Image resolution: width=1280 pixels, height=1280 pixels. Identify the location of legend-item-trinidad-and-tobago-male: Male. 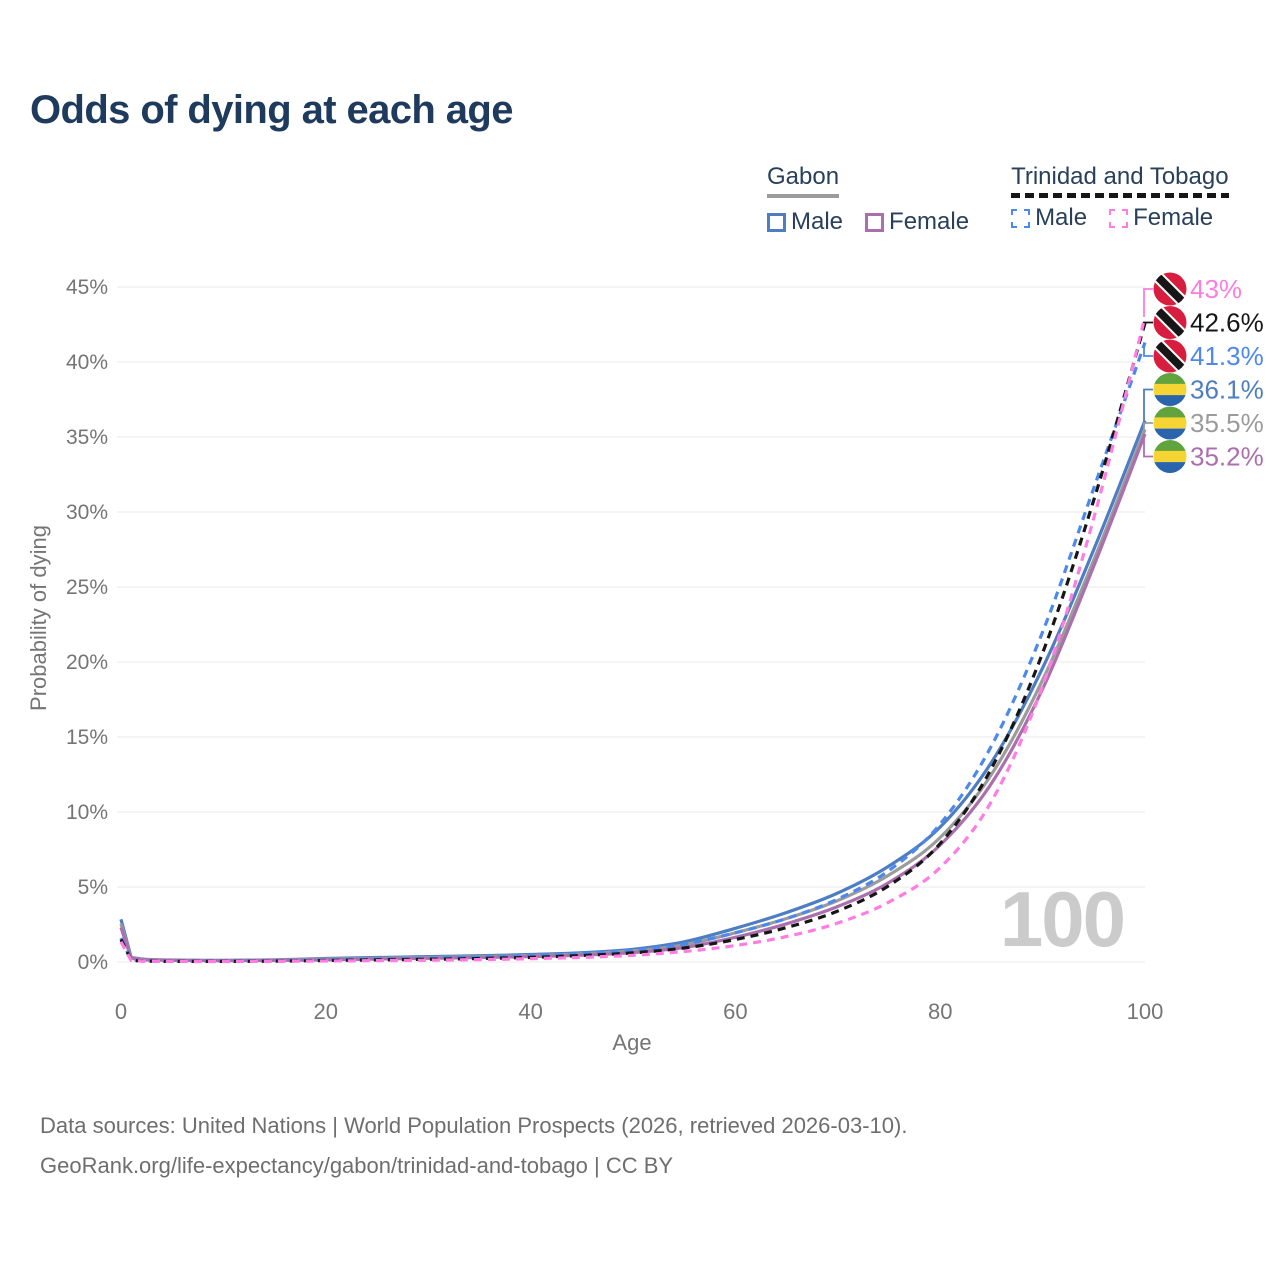
(1049, 218).